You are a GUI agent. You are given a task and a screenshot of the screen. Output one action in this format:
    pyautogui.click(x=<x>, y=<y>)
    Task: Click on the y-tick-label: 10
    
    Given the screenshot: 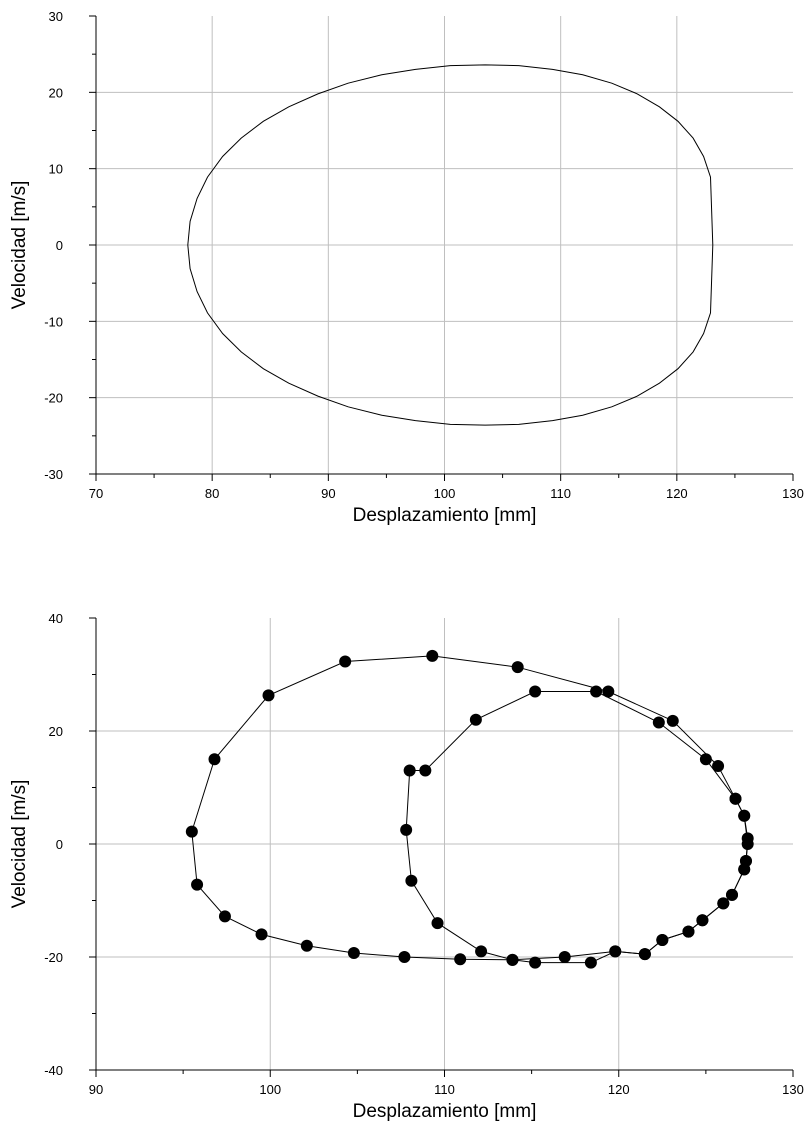 What is the action you would take?
    pyautogui.click(x=56, y=169)
    